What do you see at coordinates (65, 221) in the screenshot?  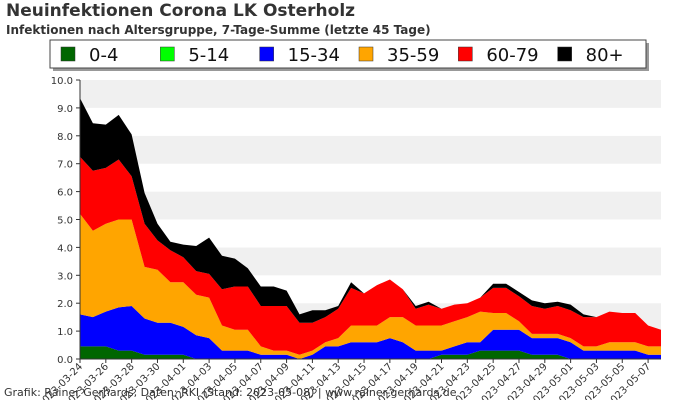 I see `y-tick-label: 5.0` at bounding box center [65, 221].